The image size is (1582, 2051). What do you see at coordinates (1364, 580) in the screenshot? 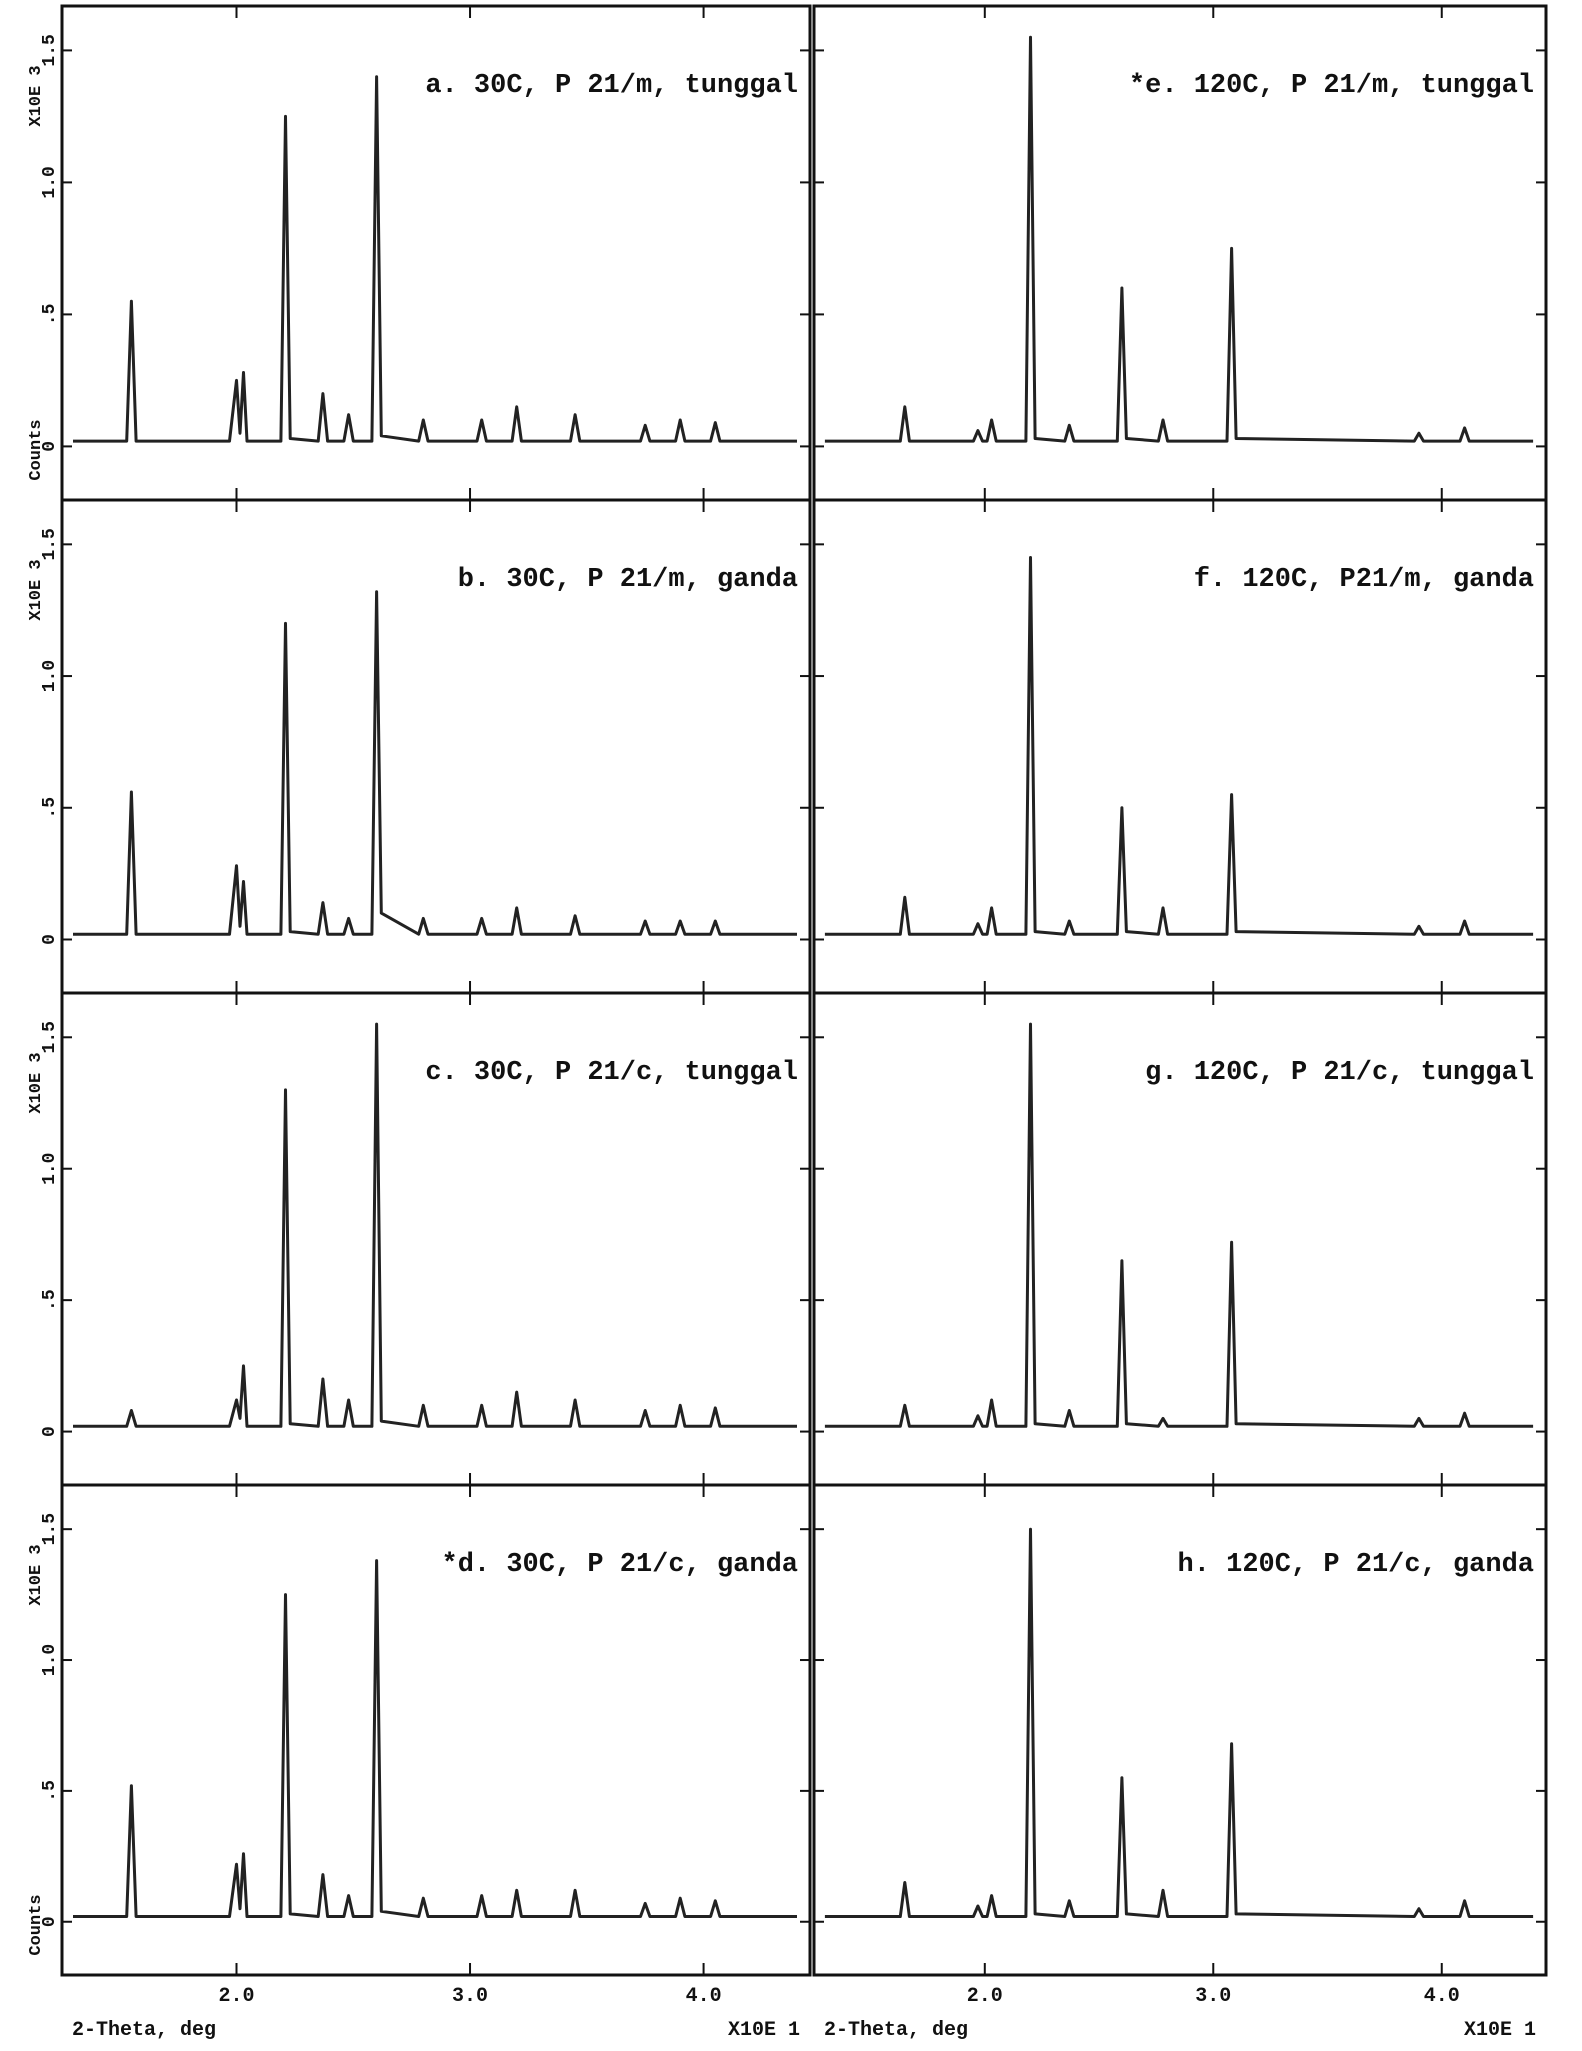
I see `panel-title: f. 120C, P21/m, ganda` at bounding box center [1364, 580].